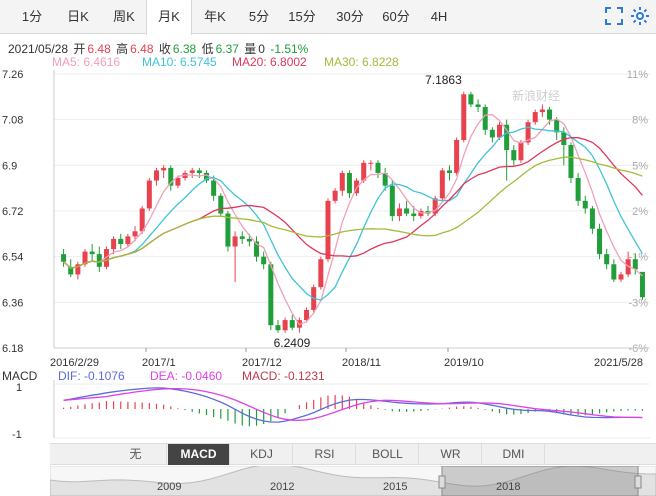  I want to click on y-pct-tick-label: -3%, so click(638, 303).